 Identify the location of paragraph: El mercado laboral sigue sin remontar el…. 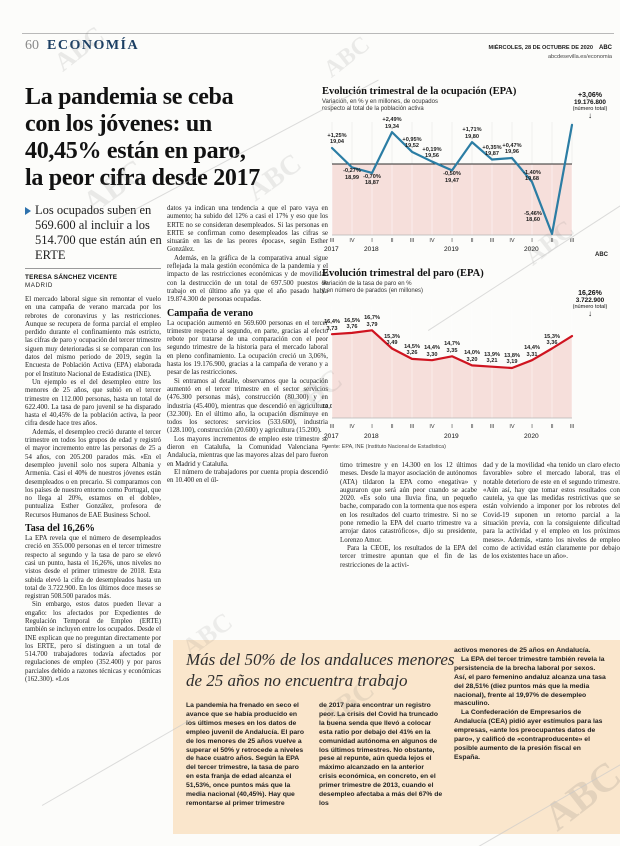
(93, 337).